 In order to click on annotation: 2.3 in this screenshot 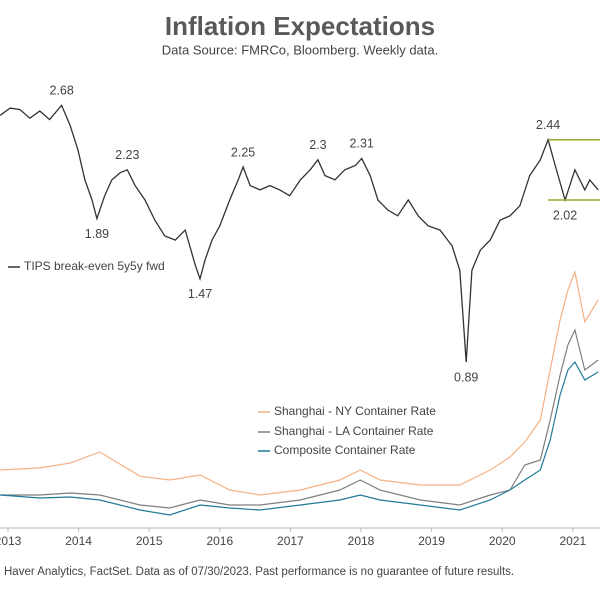, I will do `click(317, 145)`.